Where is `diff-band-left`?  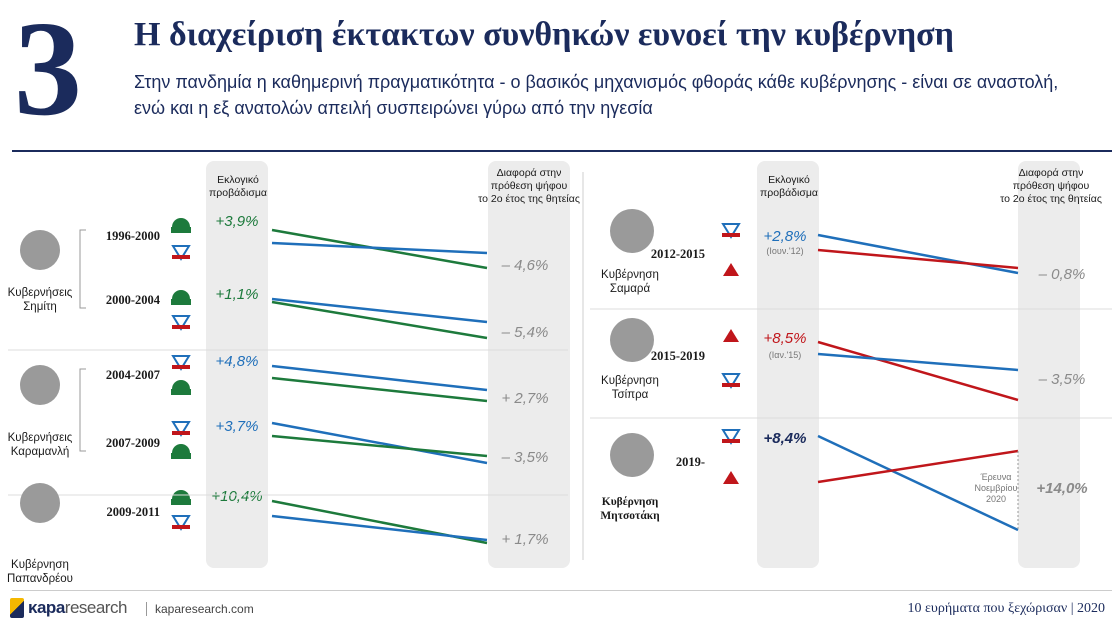
diff-band-left is located at coordinates (529, 364).